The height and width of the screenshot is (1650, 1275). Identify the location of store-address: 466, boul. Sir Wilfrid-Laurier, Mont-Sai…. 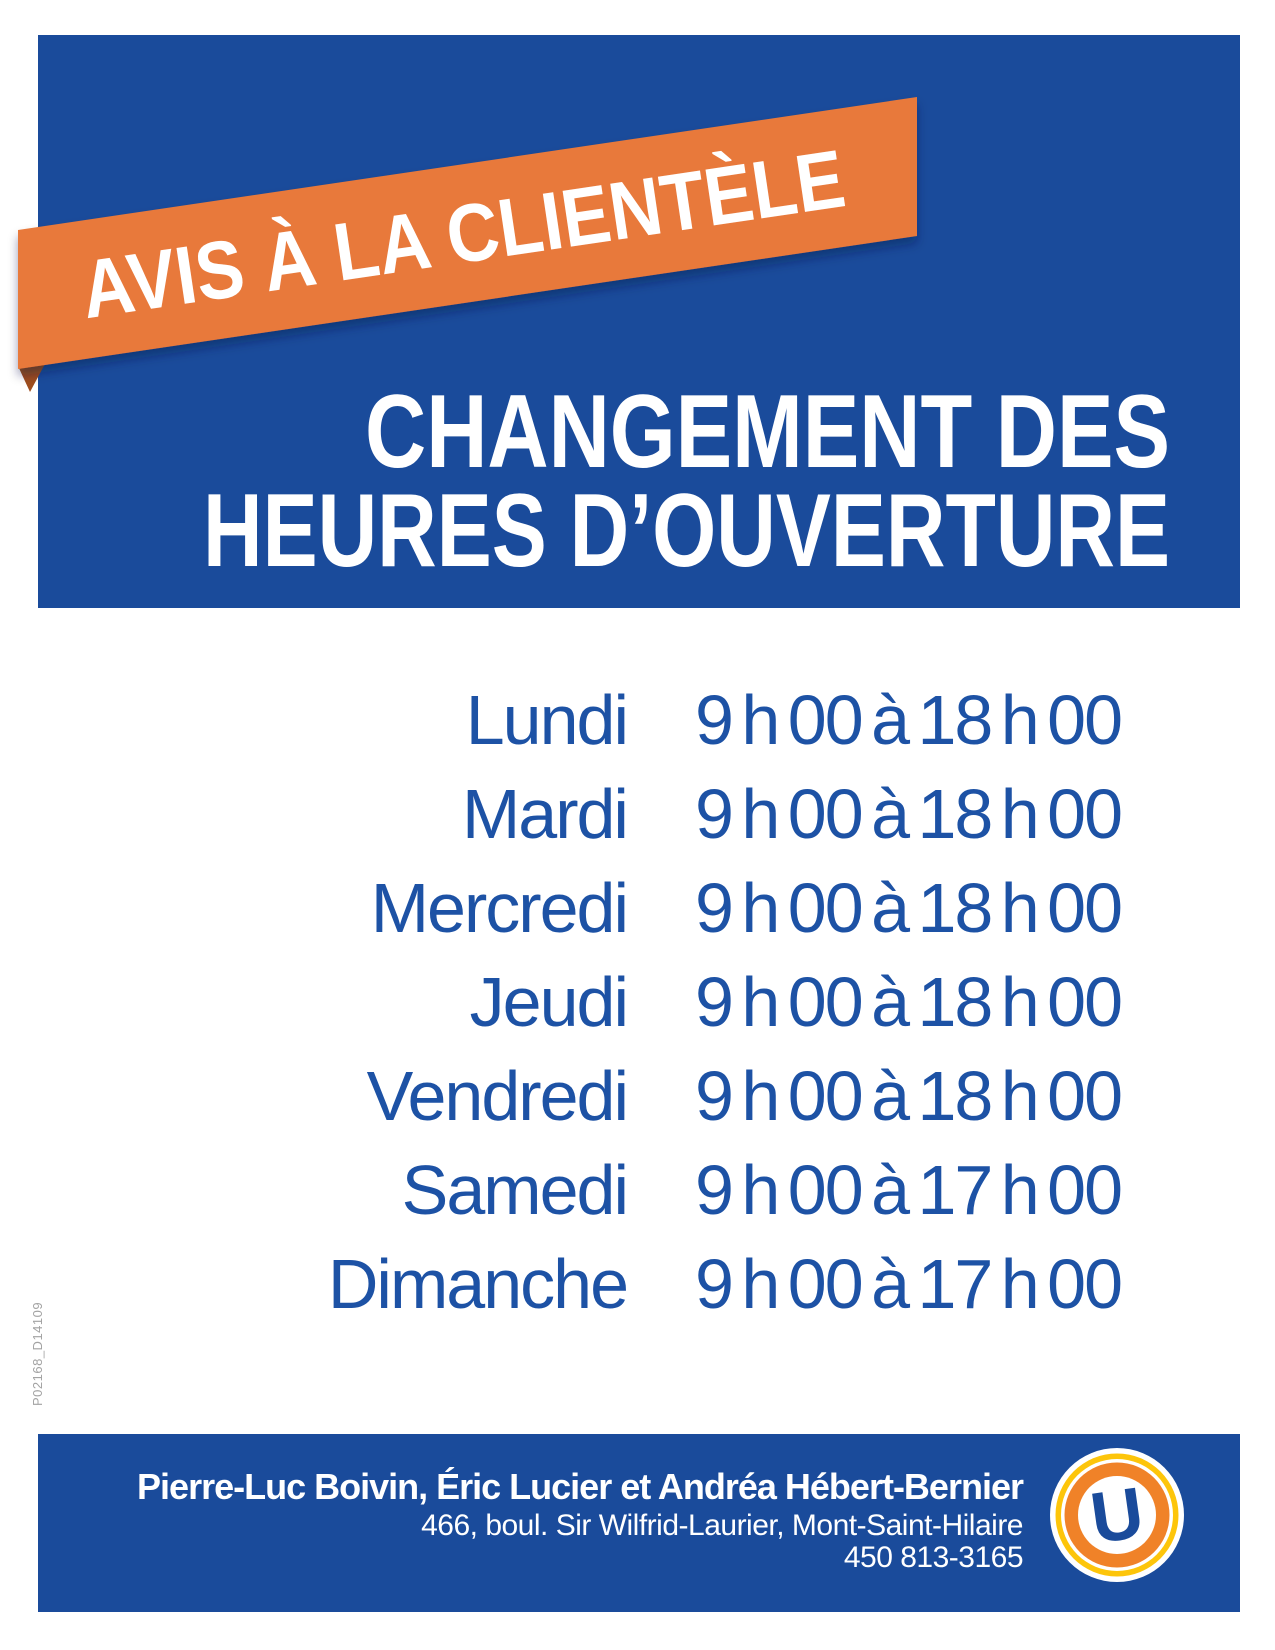
(722, 1525).